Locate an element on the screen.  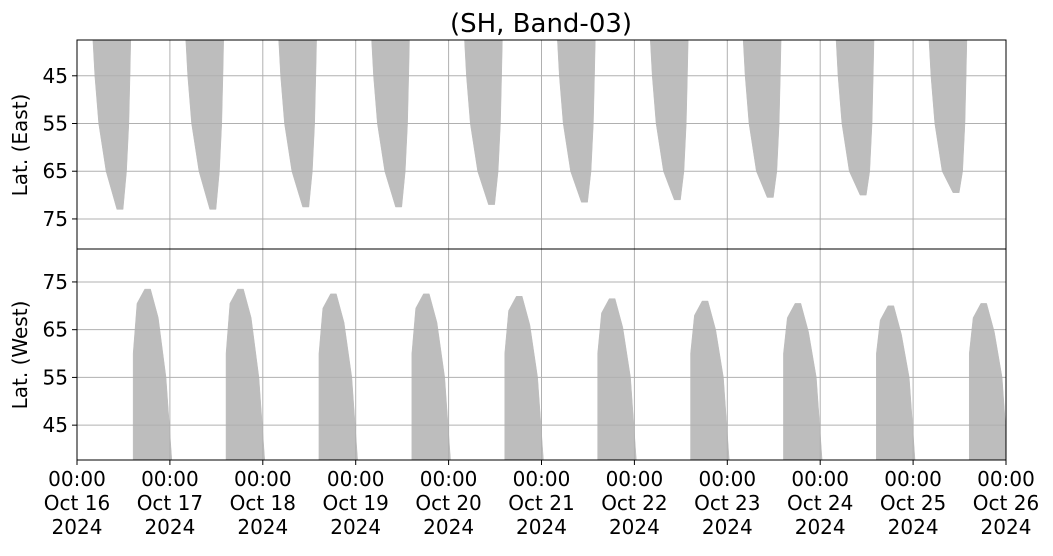
chart-title: (SH, Band-03) is located at coordinates (541, 24).